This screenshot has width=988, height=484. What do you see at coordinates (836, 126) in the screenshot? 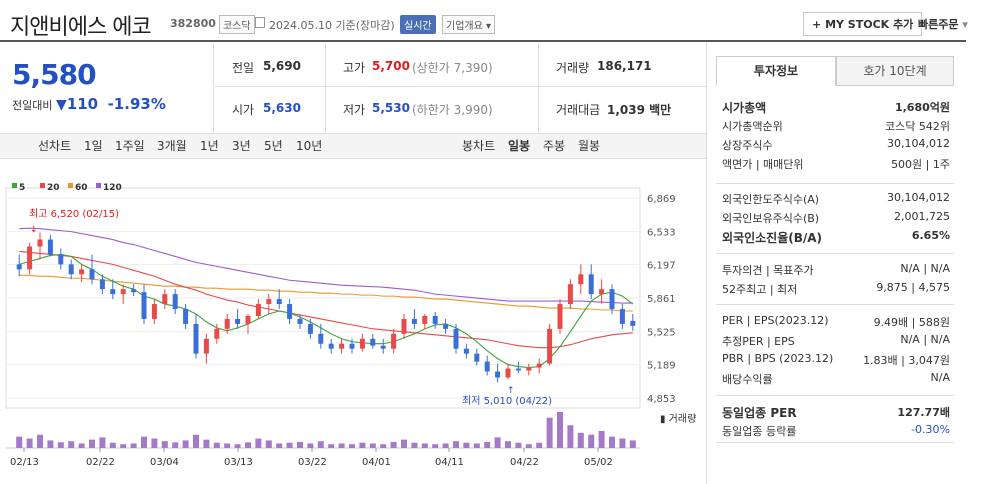
I see `side-info-row: 시가총액순위 코스닥 542위` at bounding box center [836, 126].